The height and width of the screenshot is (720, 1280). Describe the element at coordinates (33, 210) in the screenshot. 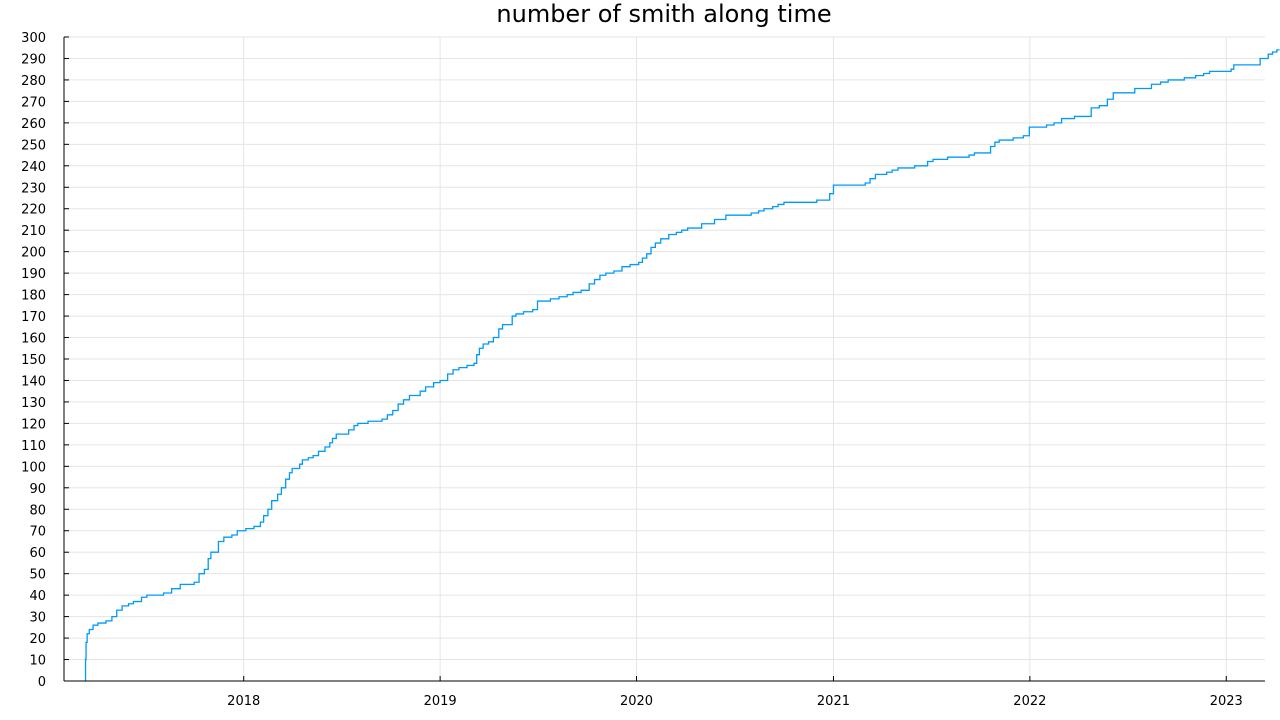

I see `y-tick-label: 220` at that location.